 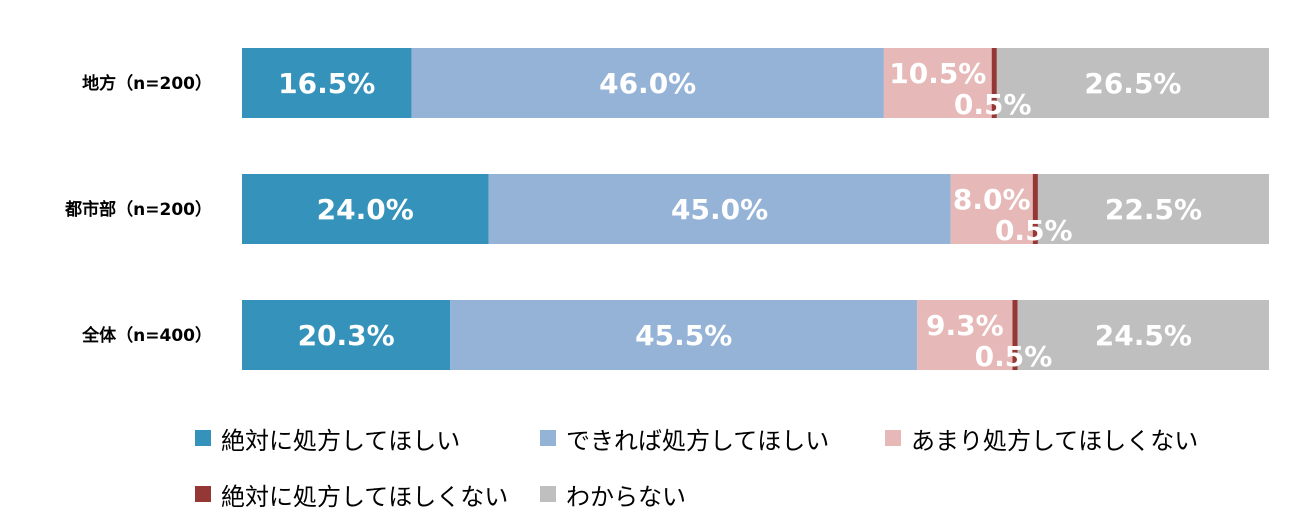 What do you see at coordinates (626, 496) in the screenshot?
I see `legend-label-5: わからない` at bounding box center [626, 496].